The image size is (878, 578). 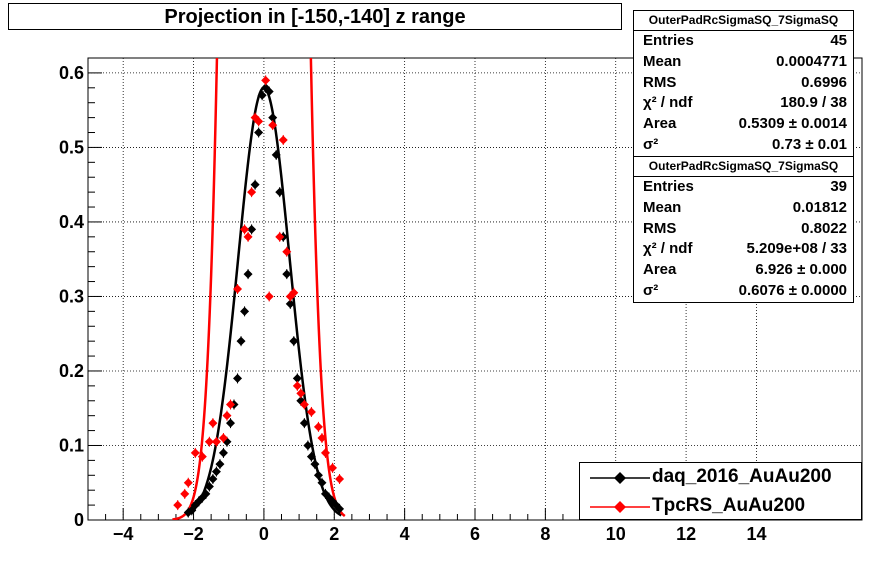 I want to click on stats-row: RMS 0.8022, so click(x=745, y=228).